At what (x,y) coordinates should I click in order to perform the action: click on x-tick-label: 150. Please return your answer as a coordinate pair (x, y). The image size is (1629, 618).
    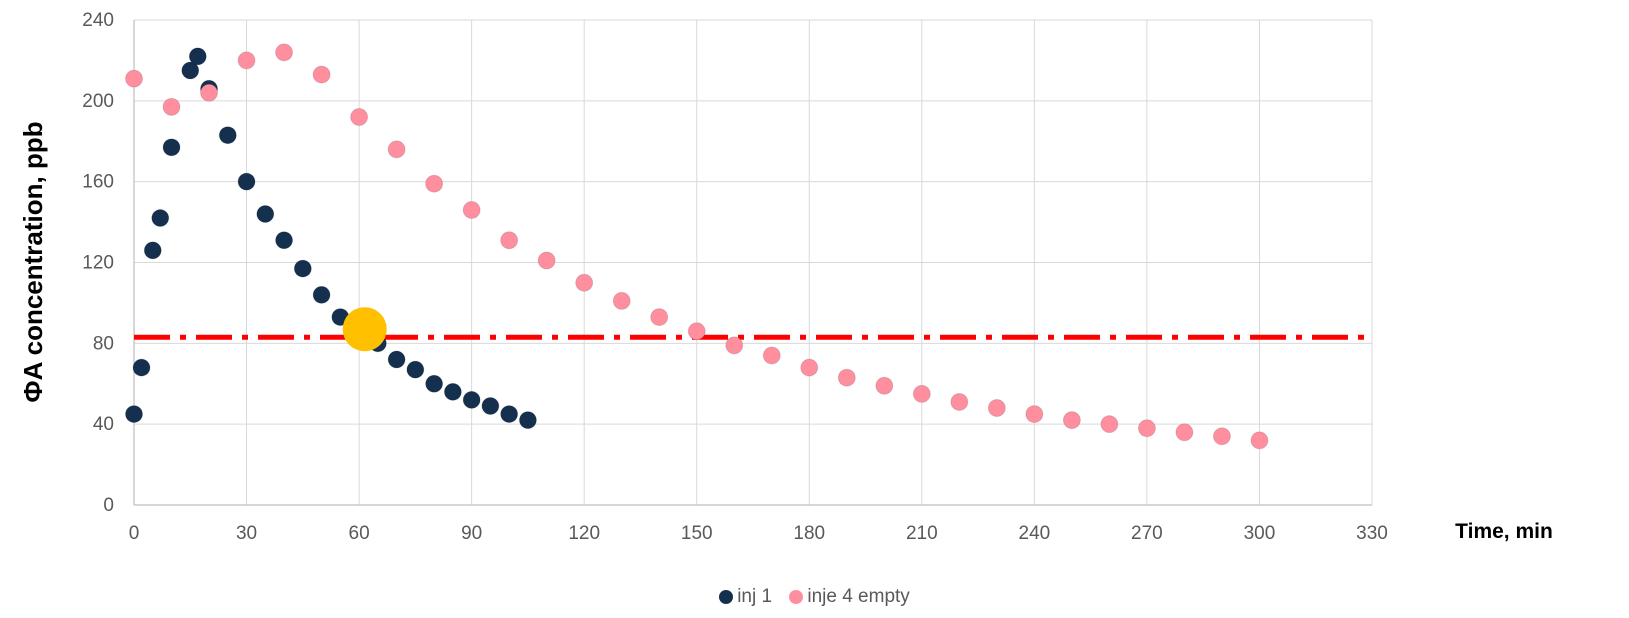
    Looking at the image, I should click on (697, 533).